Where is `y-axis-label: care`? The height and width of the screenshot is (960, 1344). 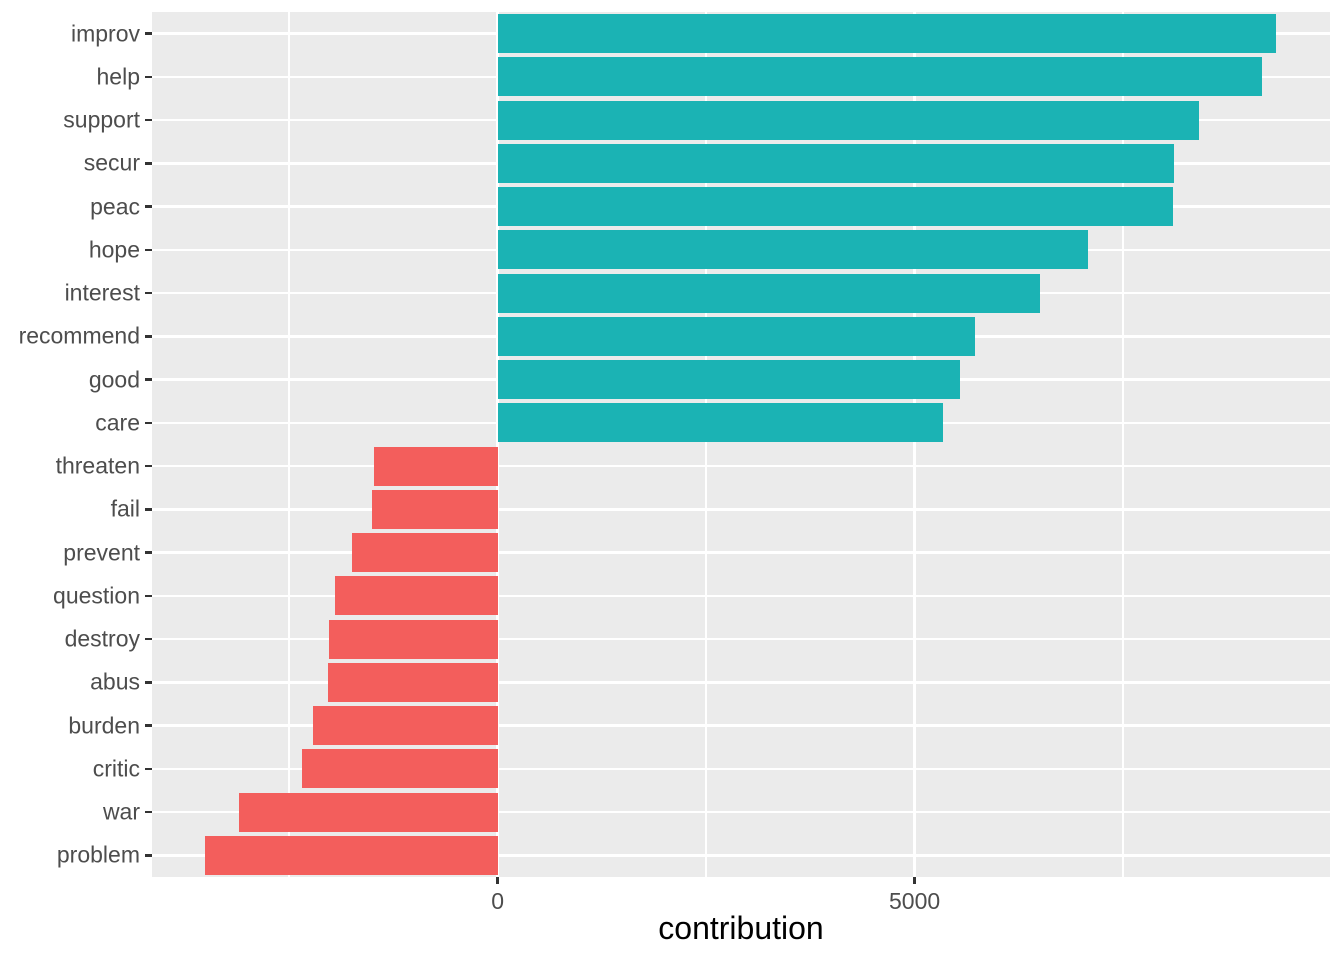 y-axis-label: care is located at coordinates (117, 422).